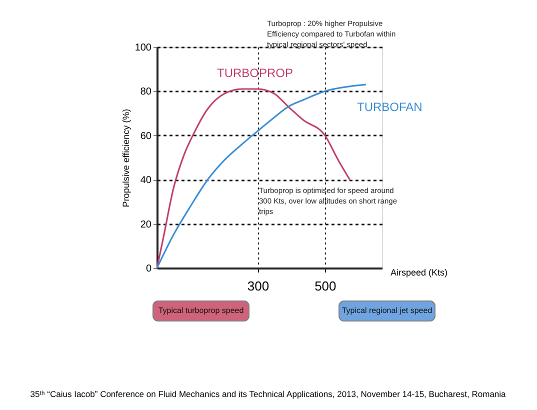 This screenshot has height=410, width=537. Describe the element at coordinates (146, 136) in the screenshot. I see `y-tick-label: 60` at that location.